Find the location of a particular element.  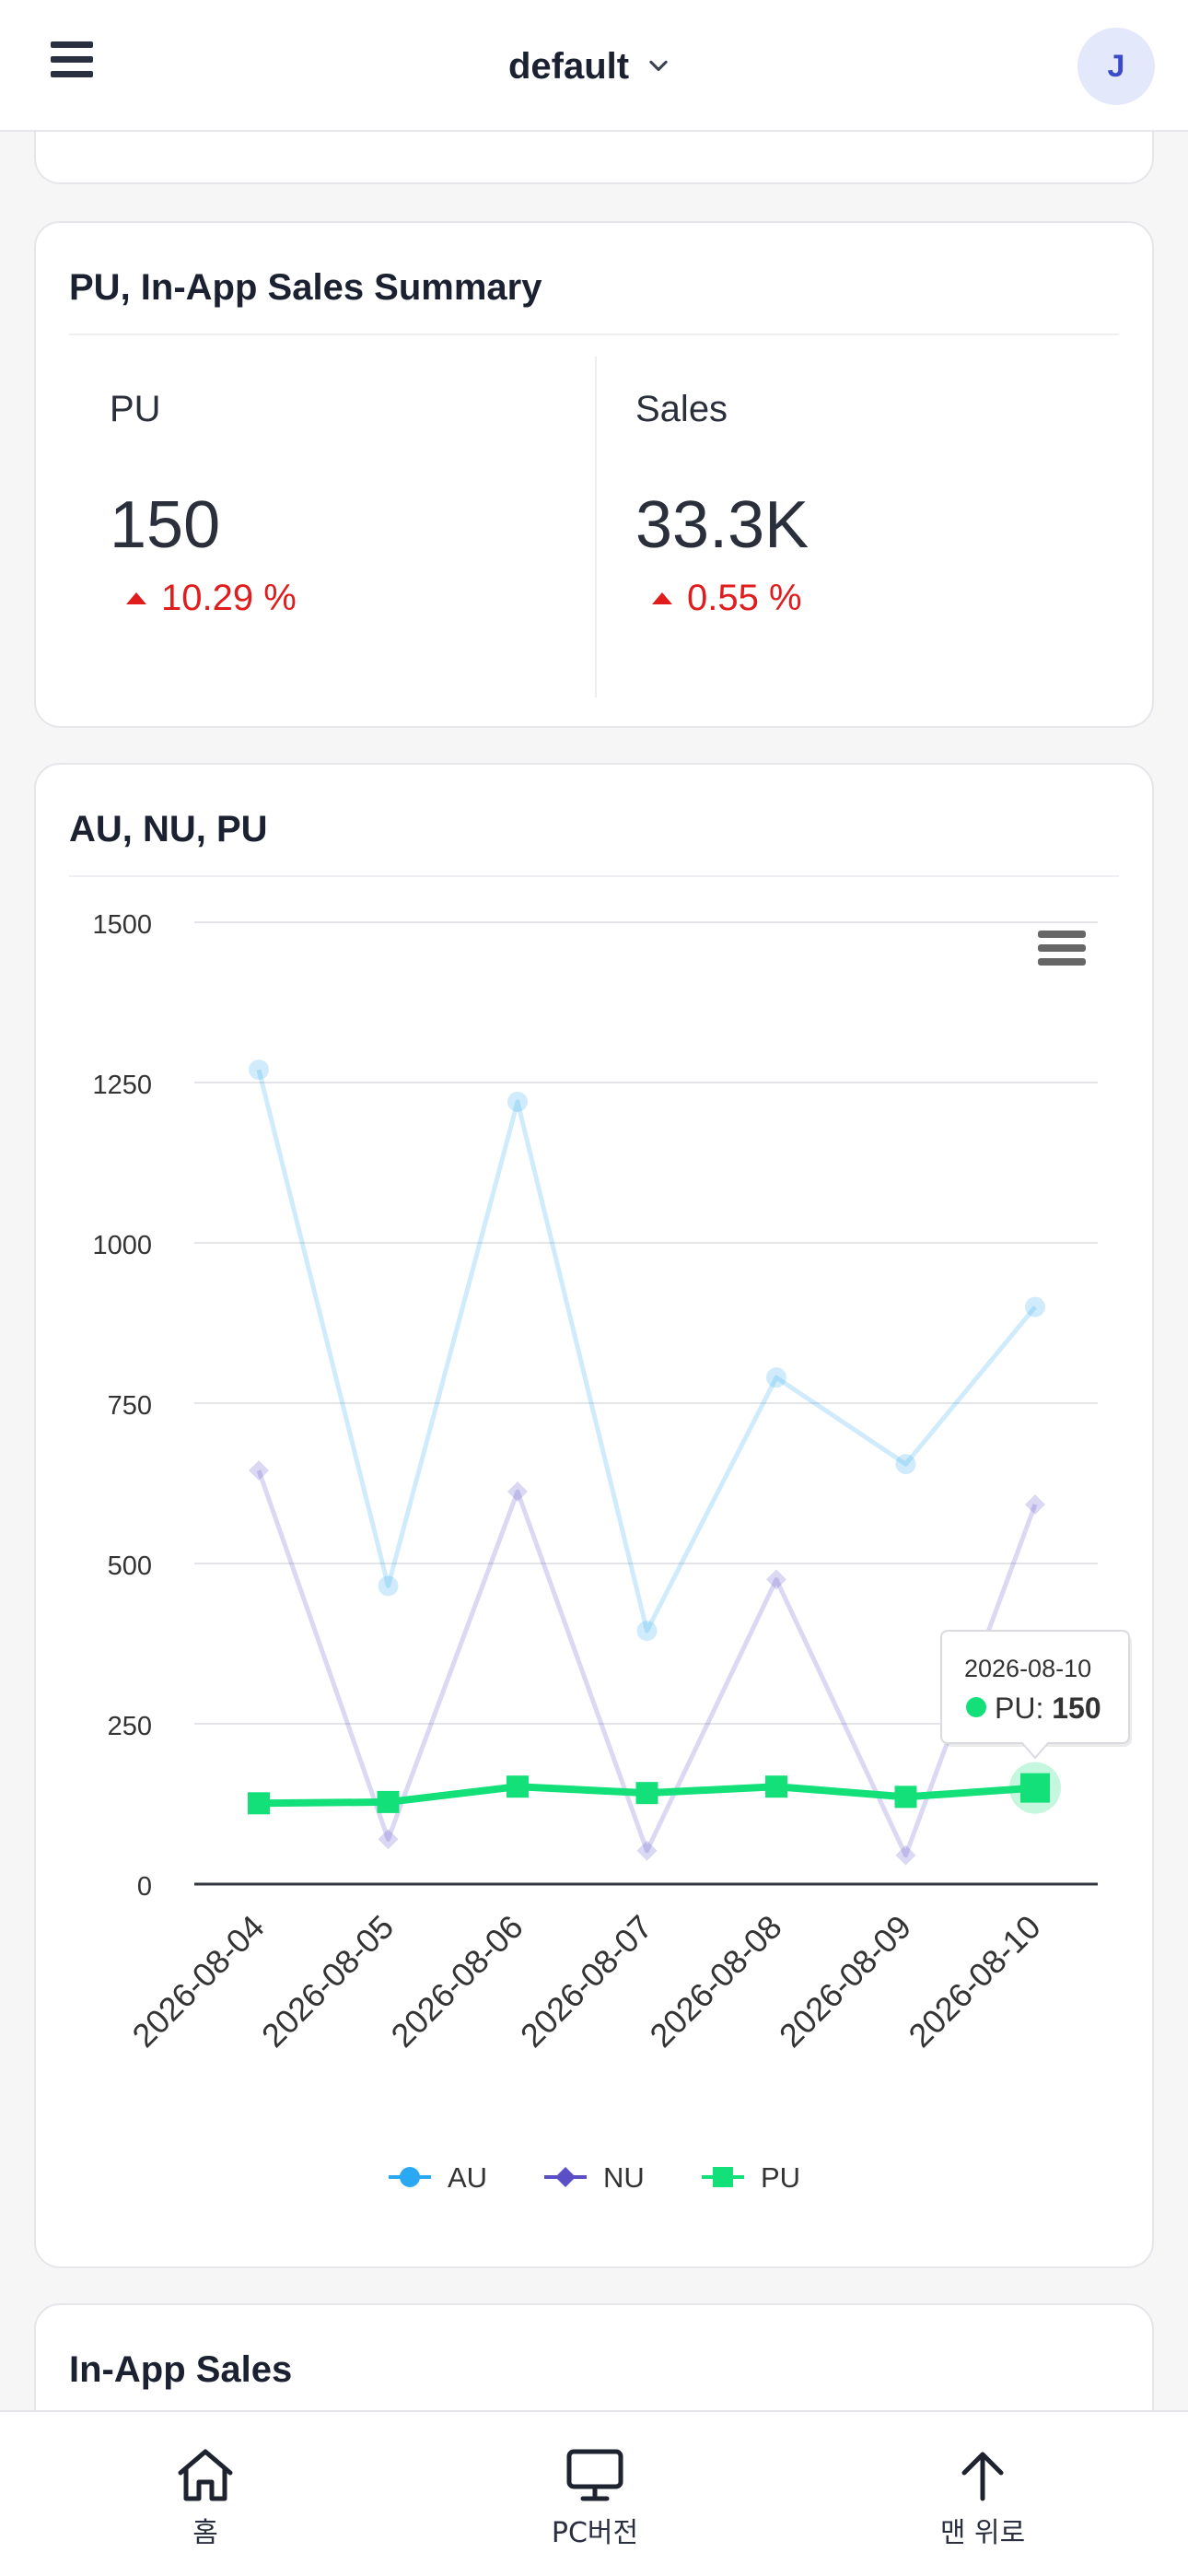

arrow-up-icon is located at coordinates (982, 2476).